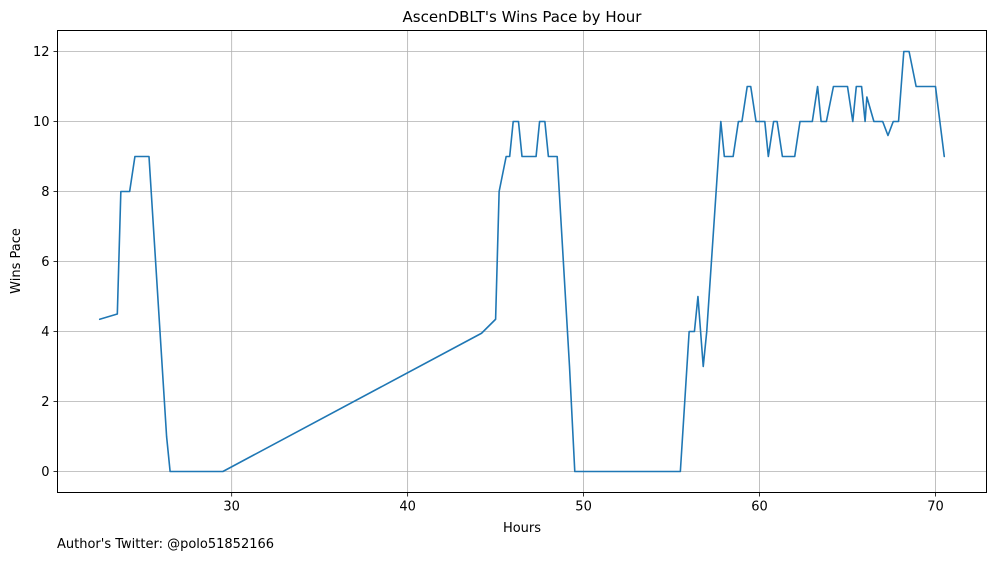 The height and width of the screenshot is (562, 997). I want to click on y-tick-label: 2, so click(45, 402).